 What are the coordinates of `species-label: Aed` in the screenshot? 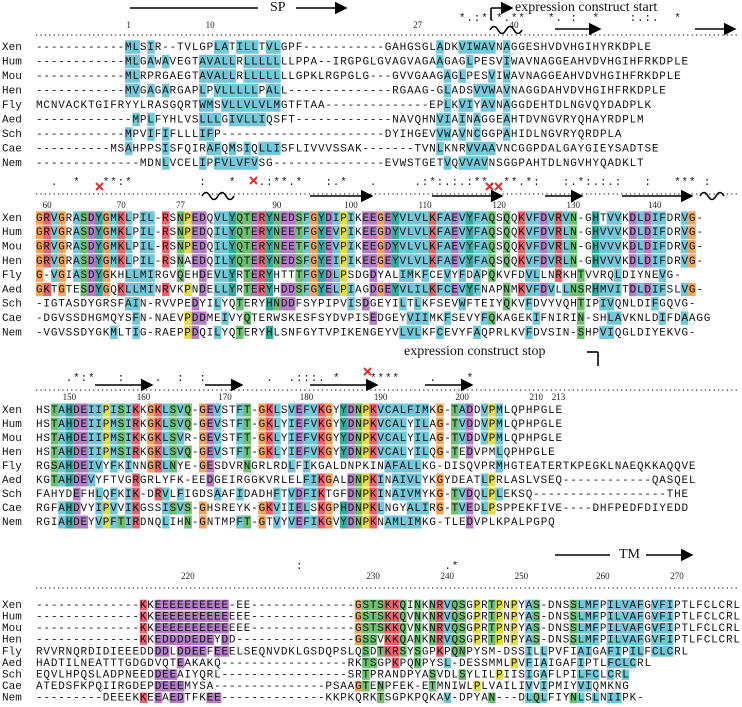 It's located at (12, 120).